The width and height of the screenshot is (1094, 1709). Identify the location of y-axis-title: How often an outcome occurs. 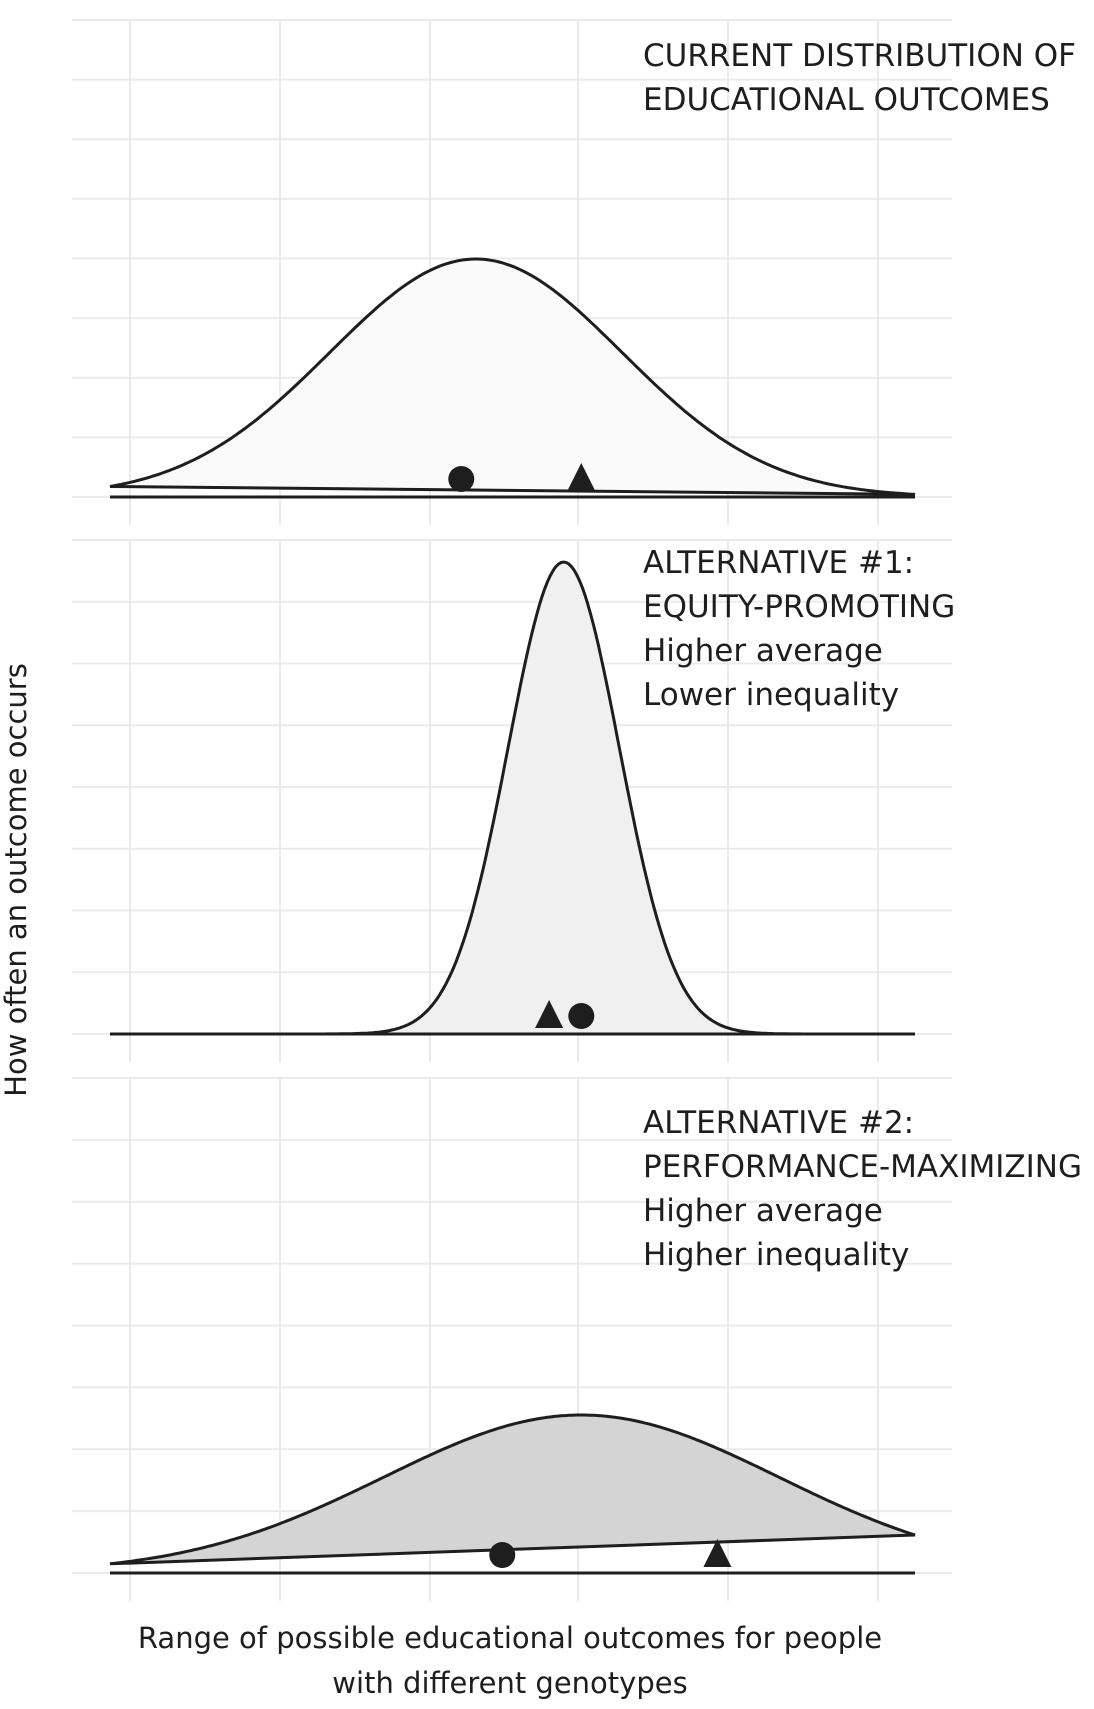
(16, 880).